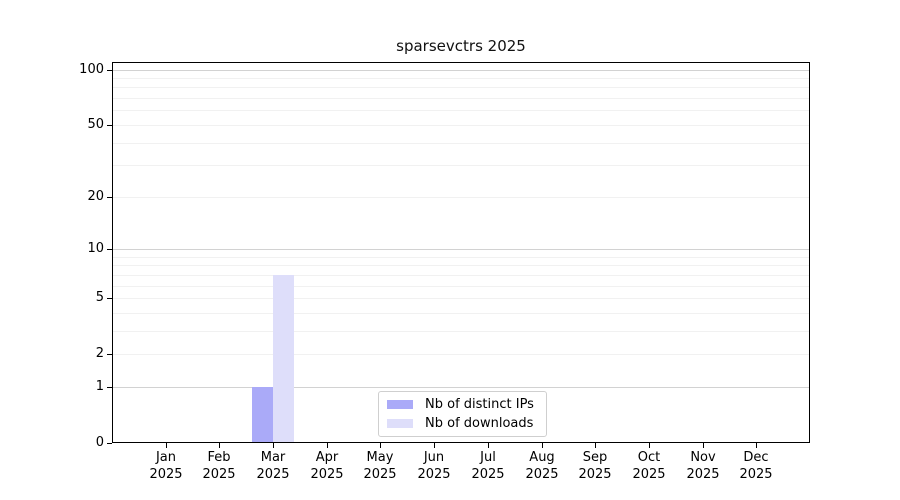  I want to click on x-tick-month: May, so click(380, 457).